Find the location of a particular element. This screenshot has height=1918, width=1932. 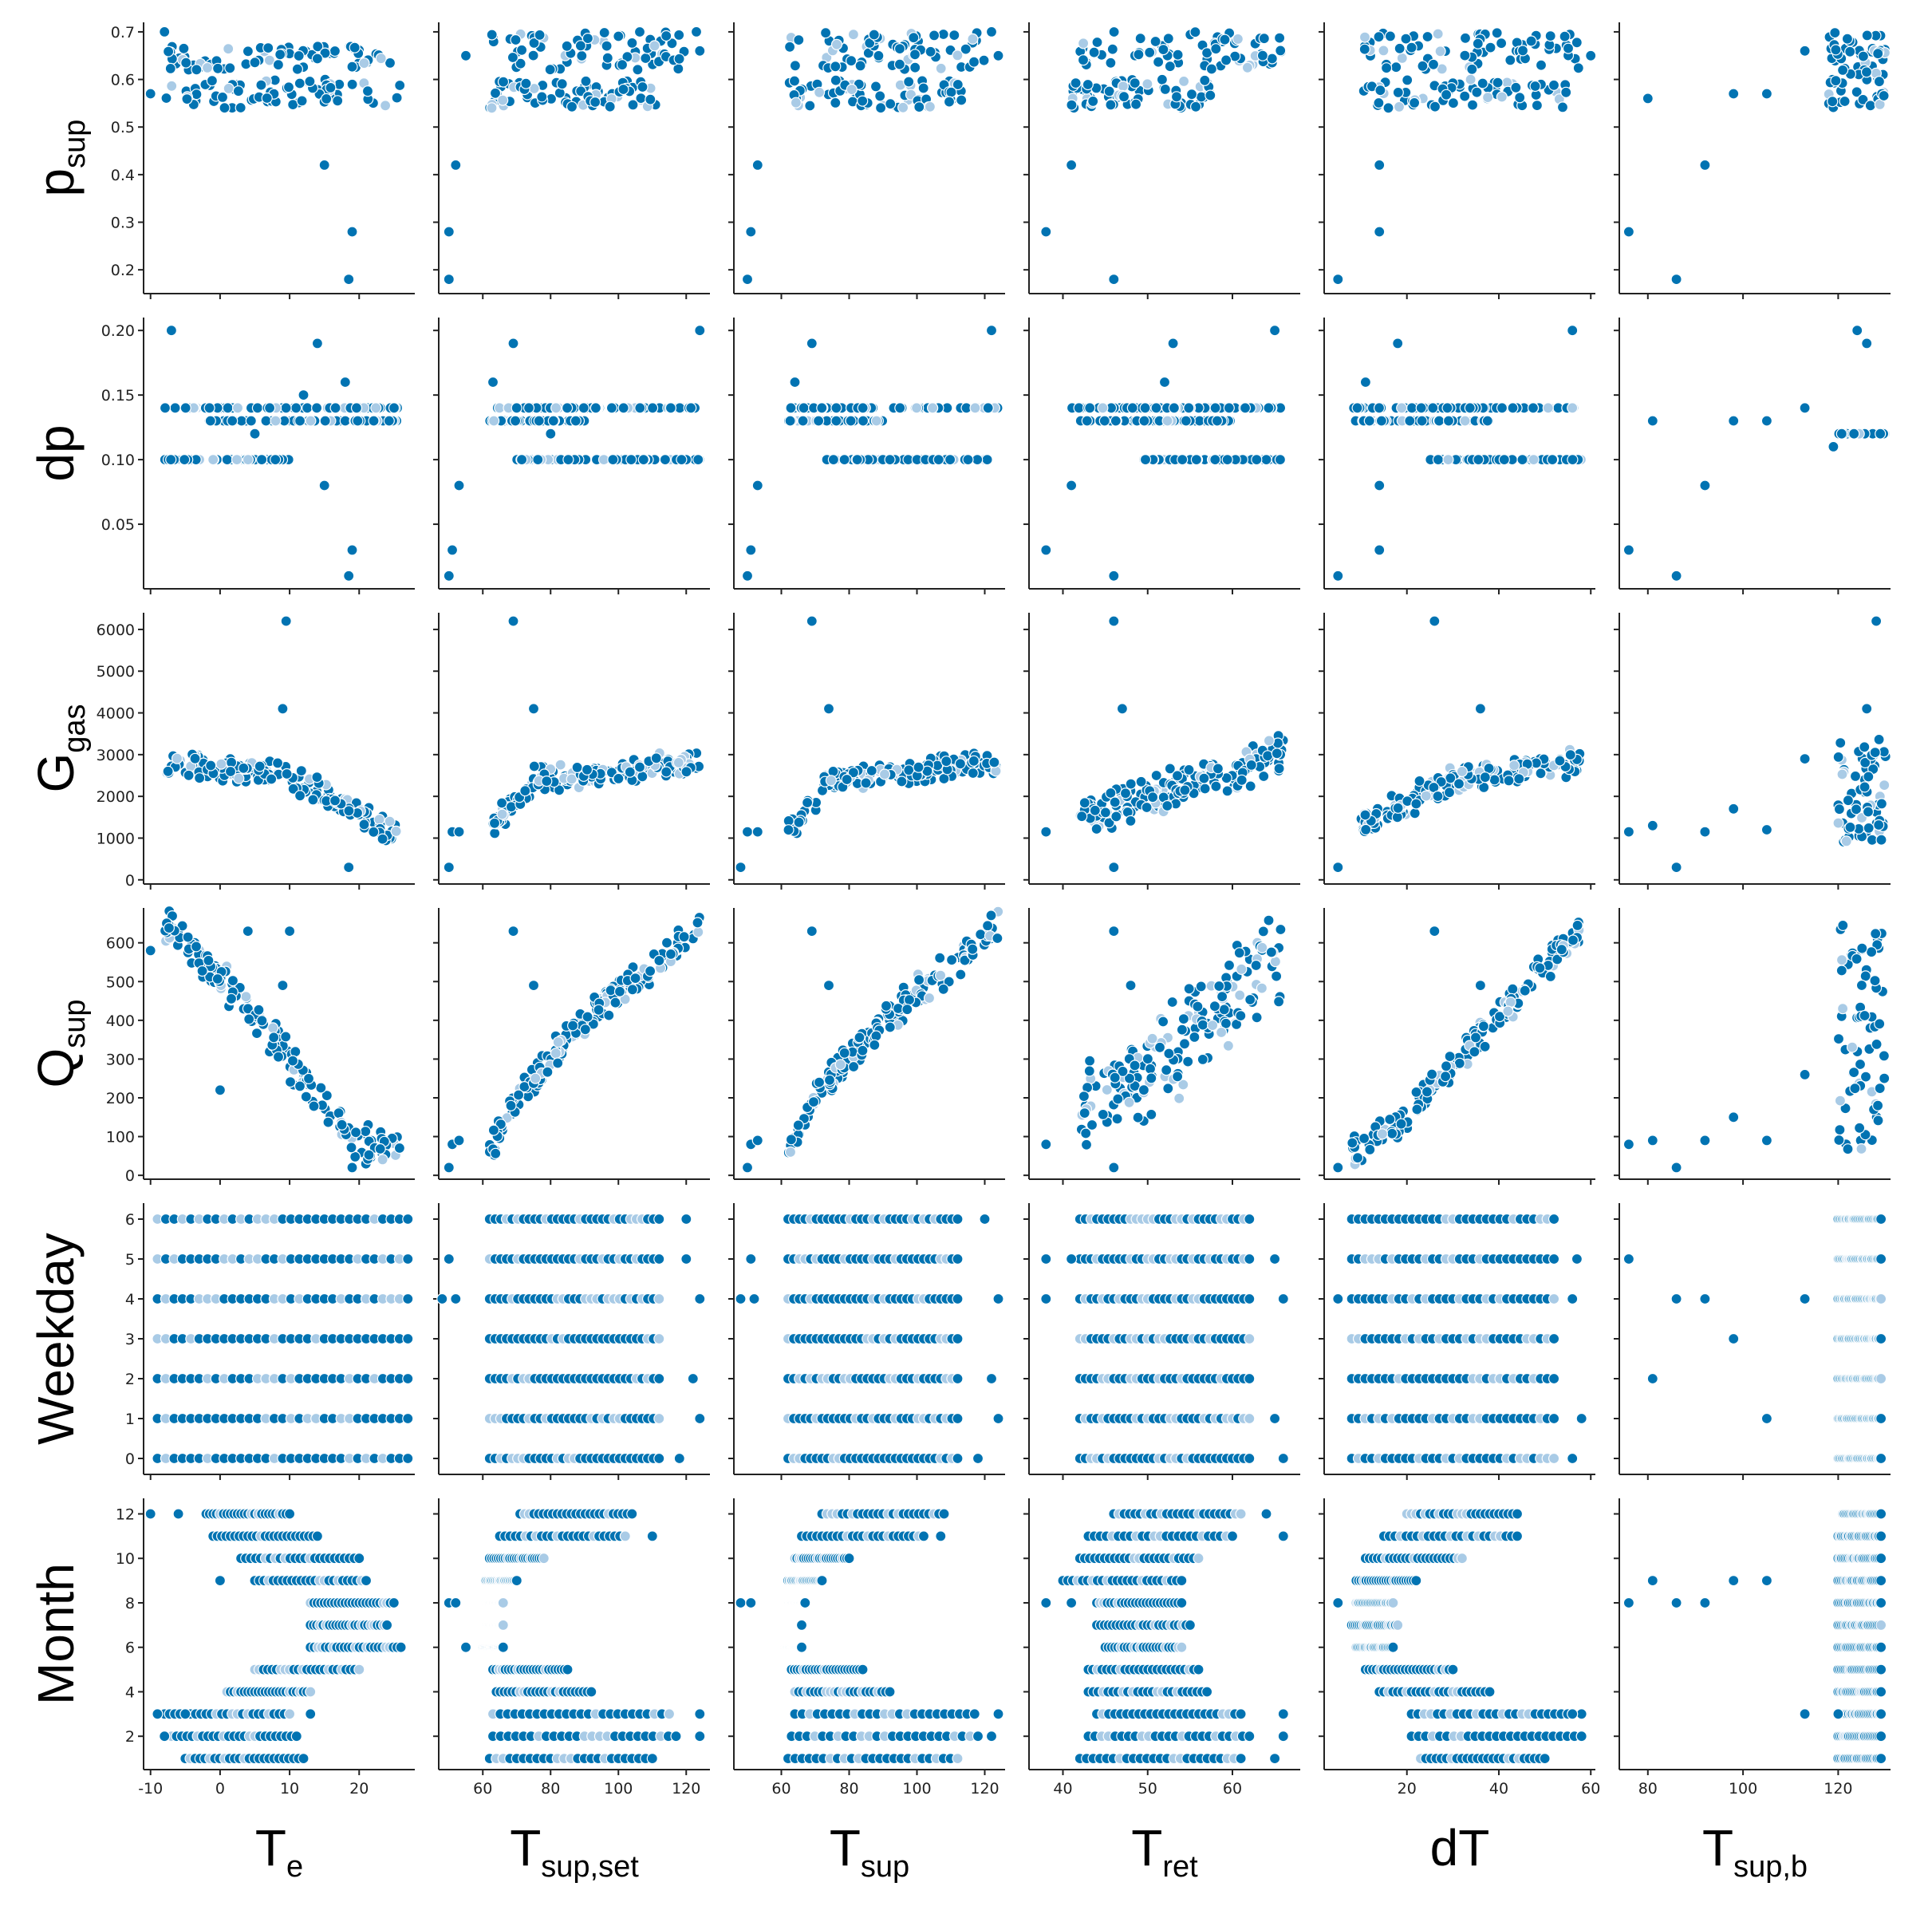

y-tick-label: 0 is located at coordinates (130, 1176).